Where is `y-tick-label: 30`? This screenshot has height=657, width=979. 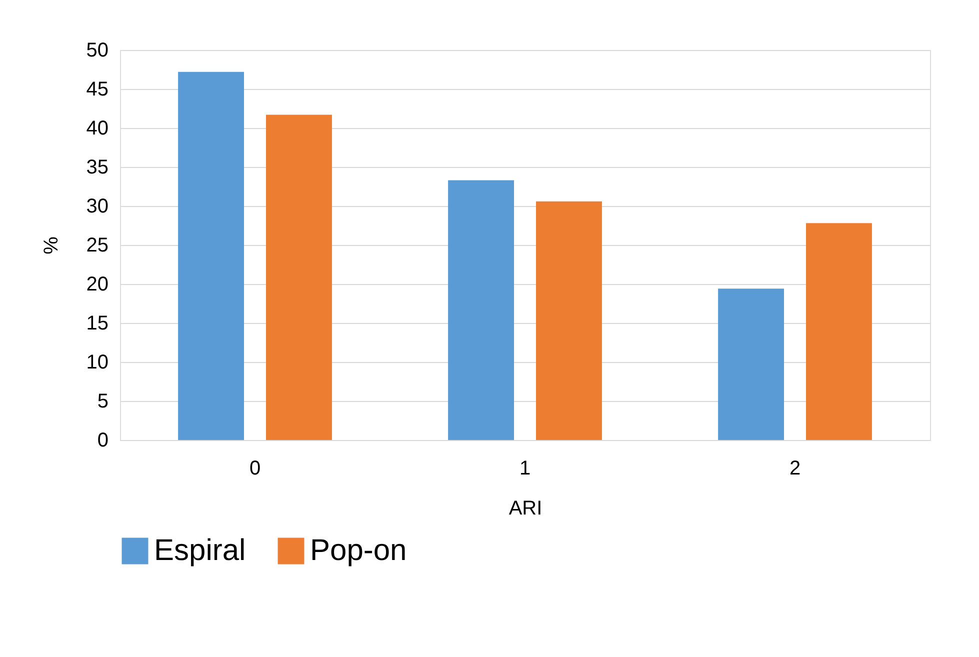
y-tick-label: 30 is located at coordinates (97, 207).